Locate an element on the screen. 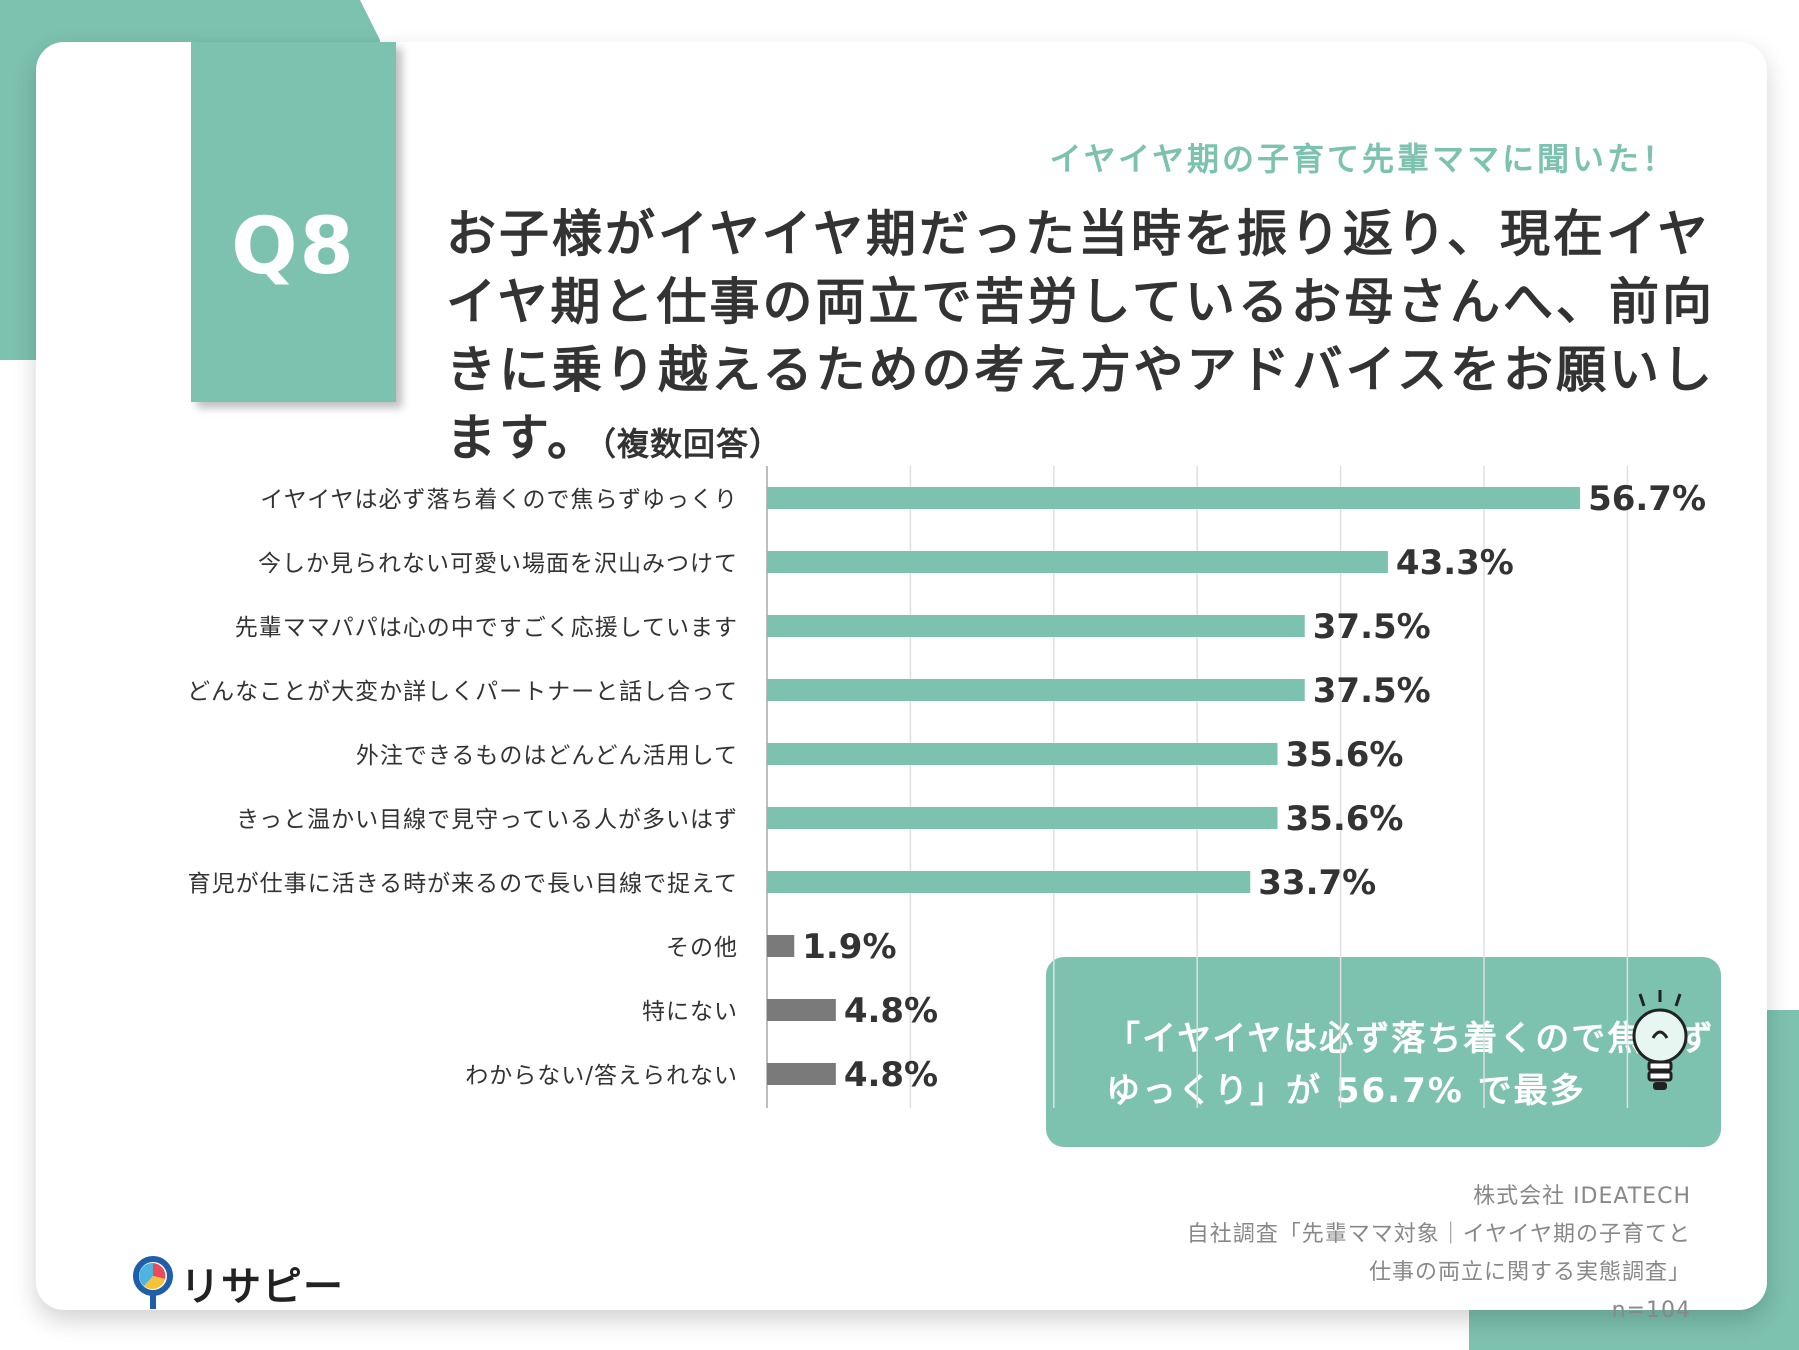 This screenshot has height=1350, width=1799. question-number: Q8 is located at coordinates (293, 247).